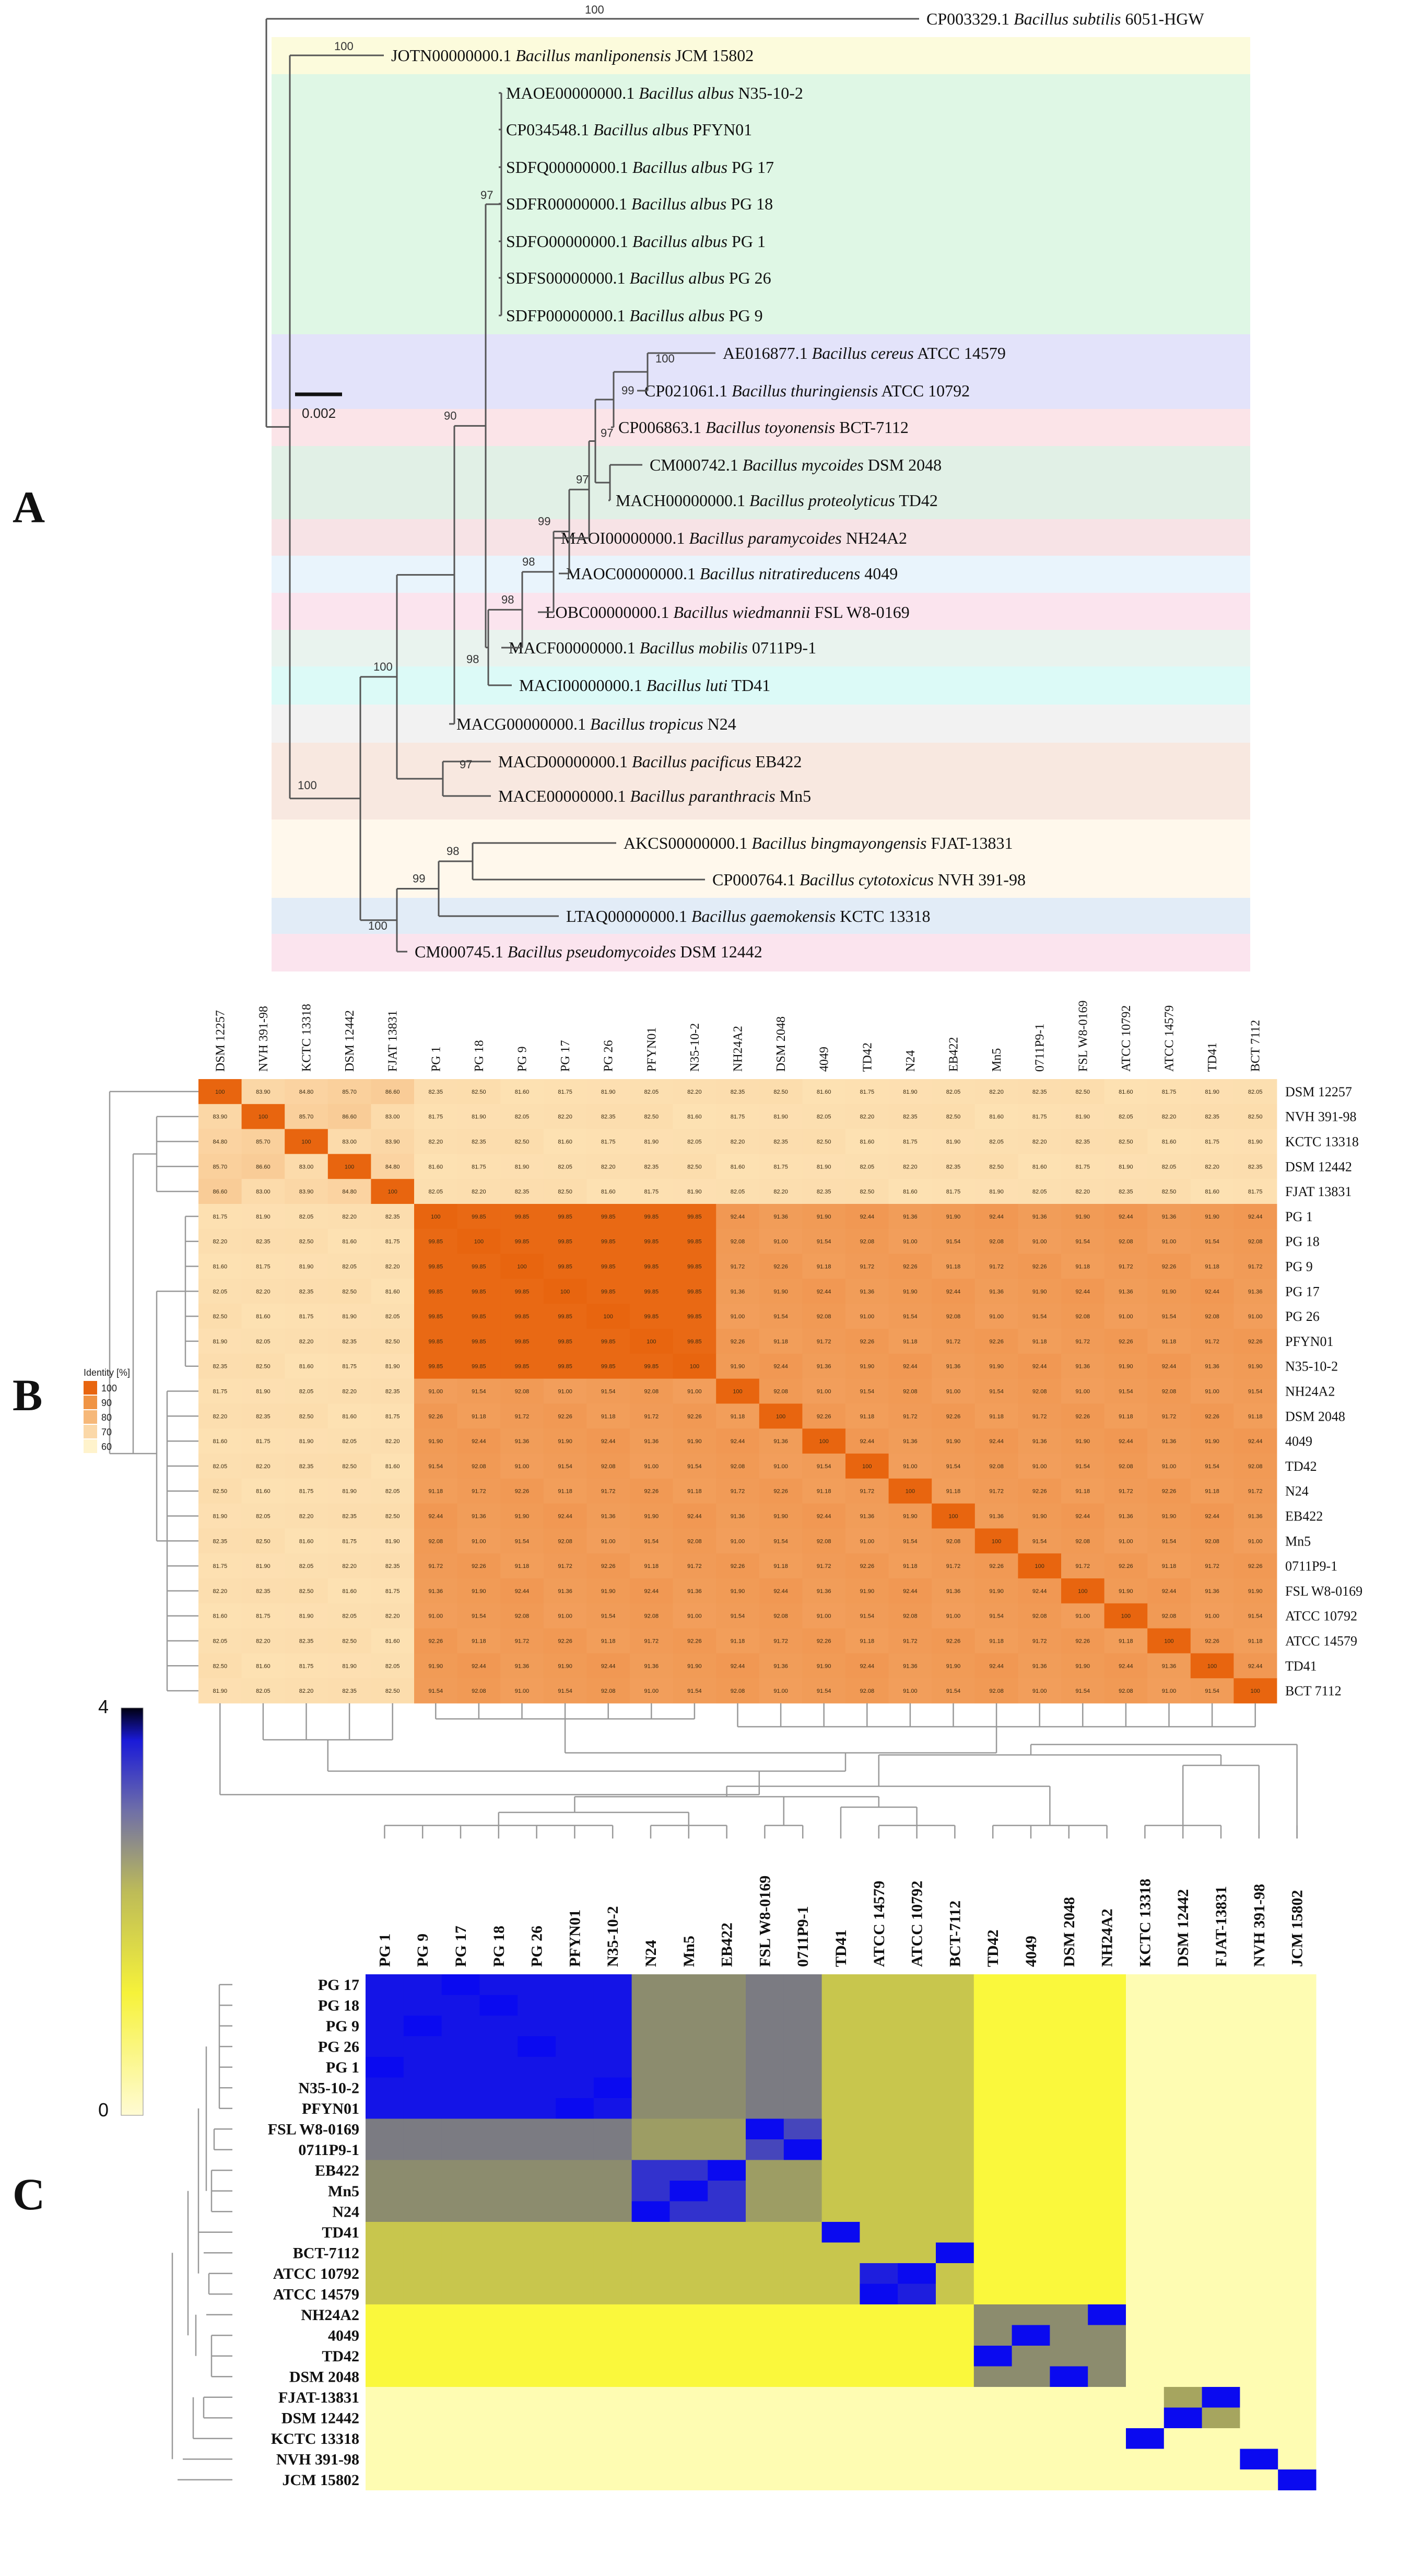  Describe the element at coordinates (550, 129) in the screenshot. I see `leaf-accession: CP034548.1` at that location.